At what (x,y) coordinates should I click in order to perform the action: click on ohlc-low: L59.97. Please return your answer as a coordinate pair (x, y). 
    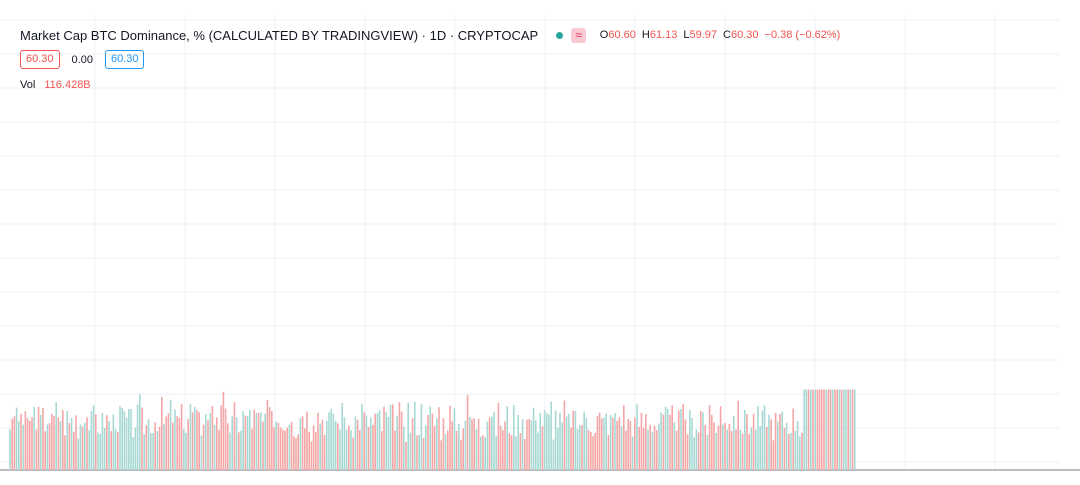
    Looking at the image, I should click on (700, 35).